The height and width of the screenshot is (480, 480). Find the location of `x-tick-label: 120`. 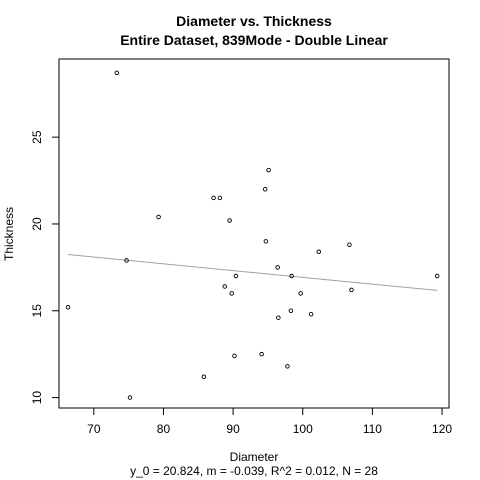

x-tick-label: 120 is located at coordinates (442, 429).